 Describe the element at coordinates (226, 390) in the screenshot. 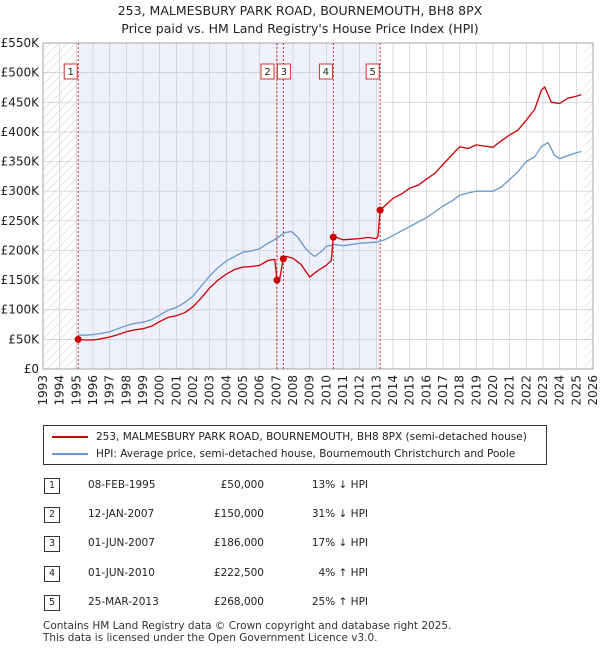

I see `x-tick-label: 2004` at that location.